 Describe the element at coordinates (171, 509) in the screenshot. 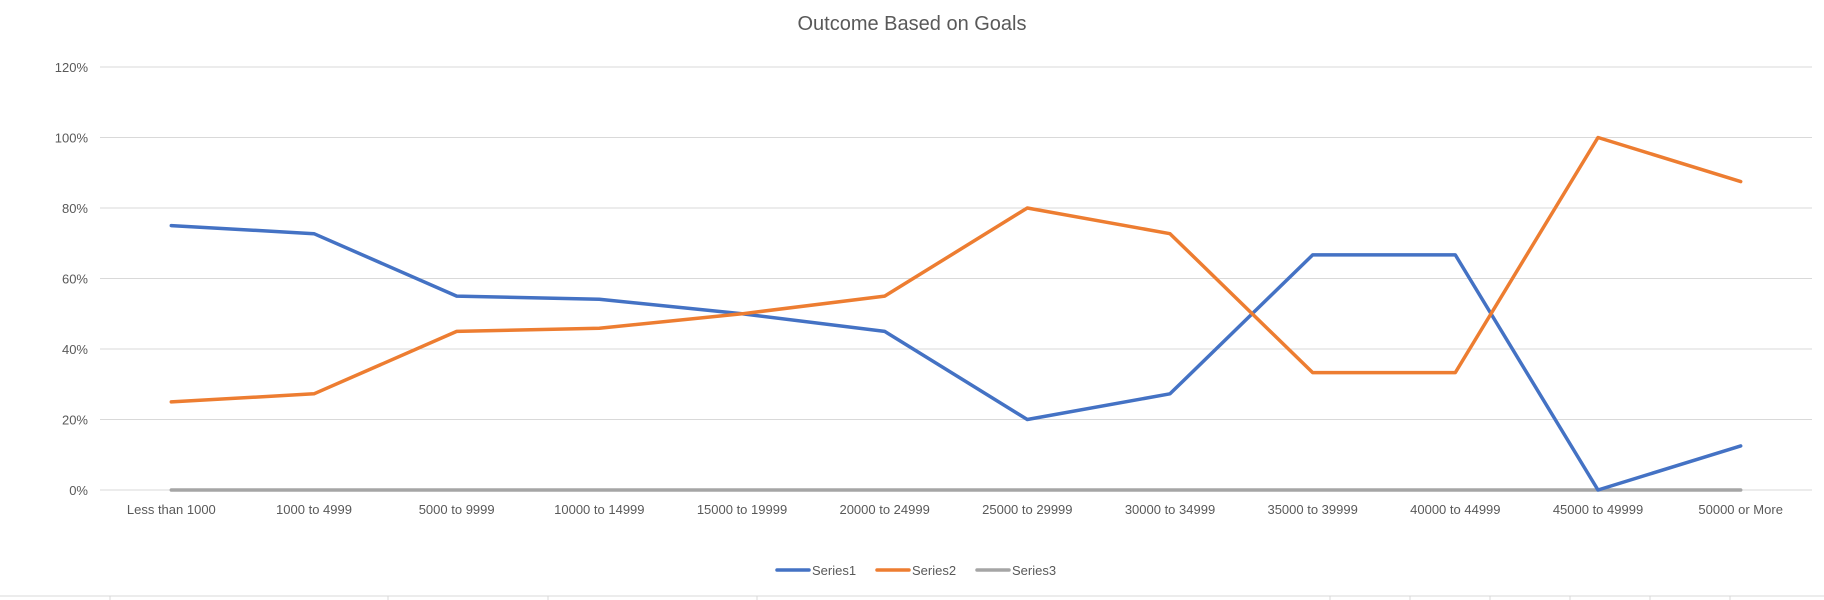

I see `x-tick-label: Less than 1000` at that location.